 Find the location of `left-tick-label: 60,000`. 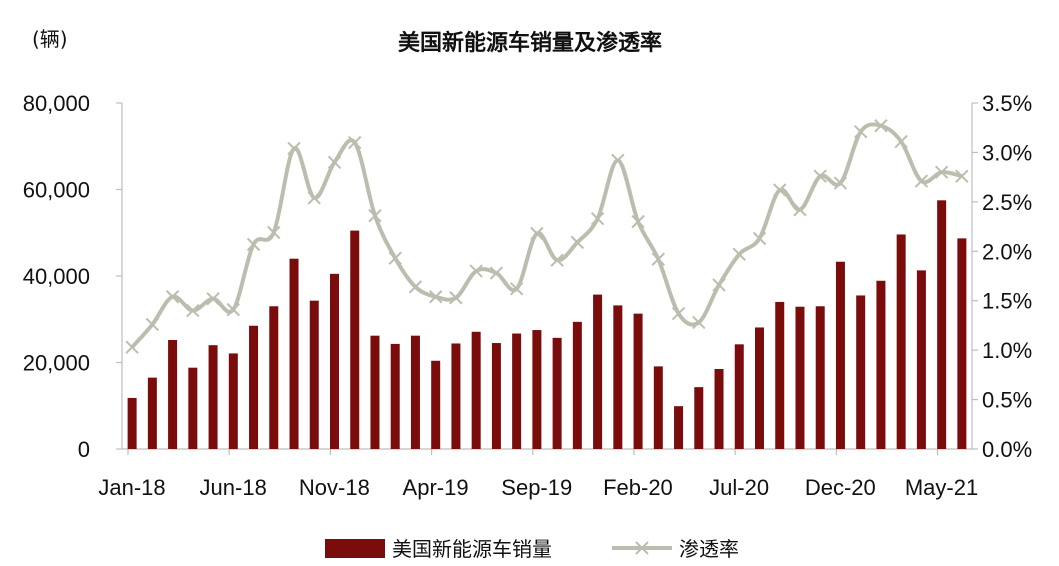

left-tick-label: 60,000 is located at coordinates (56, 190).